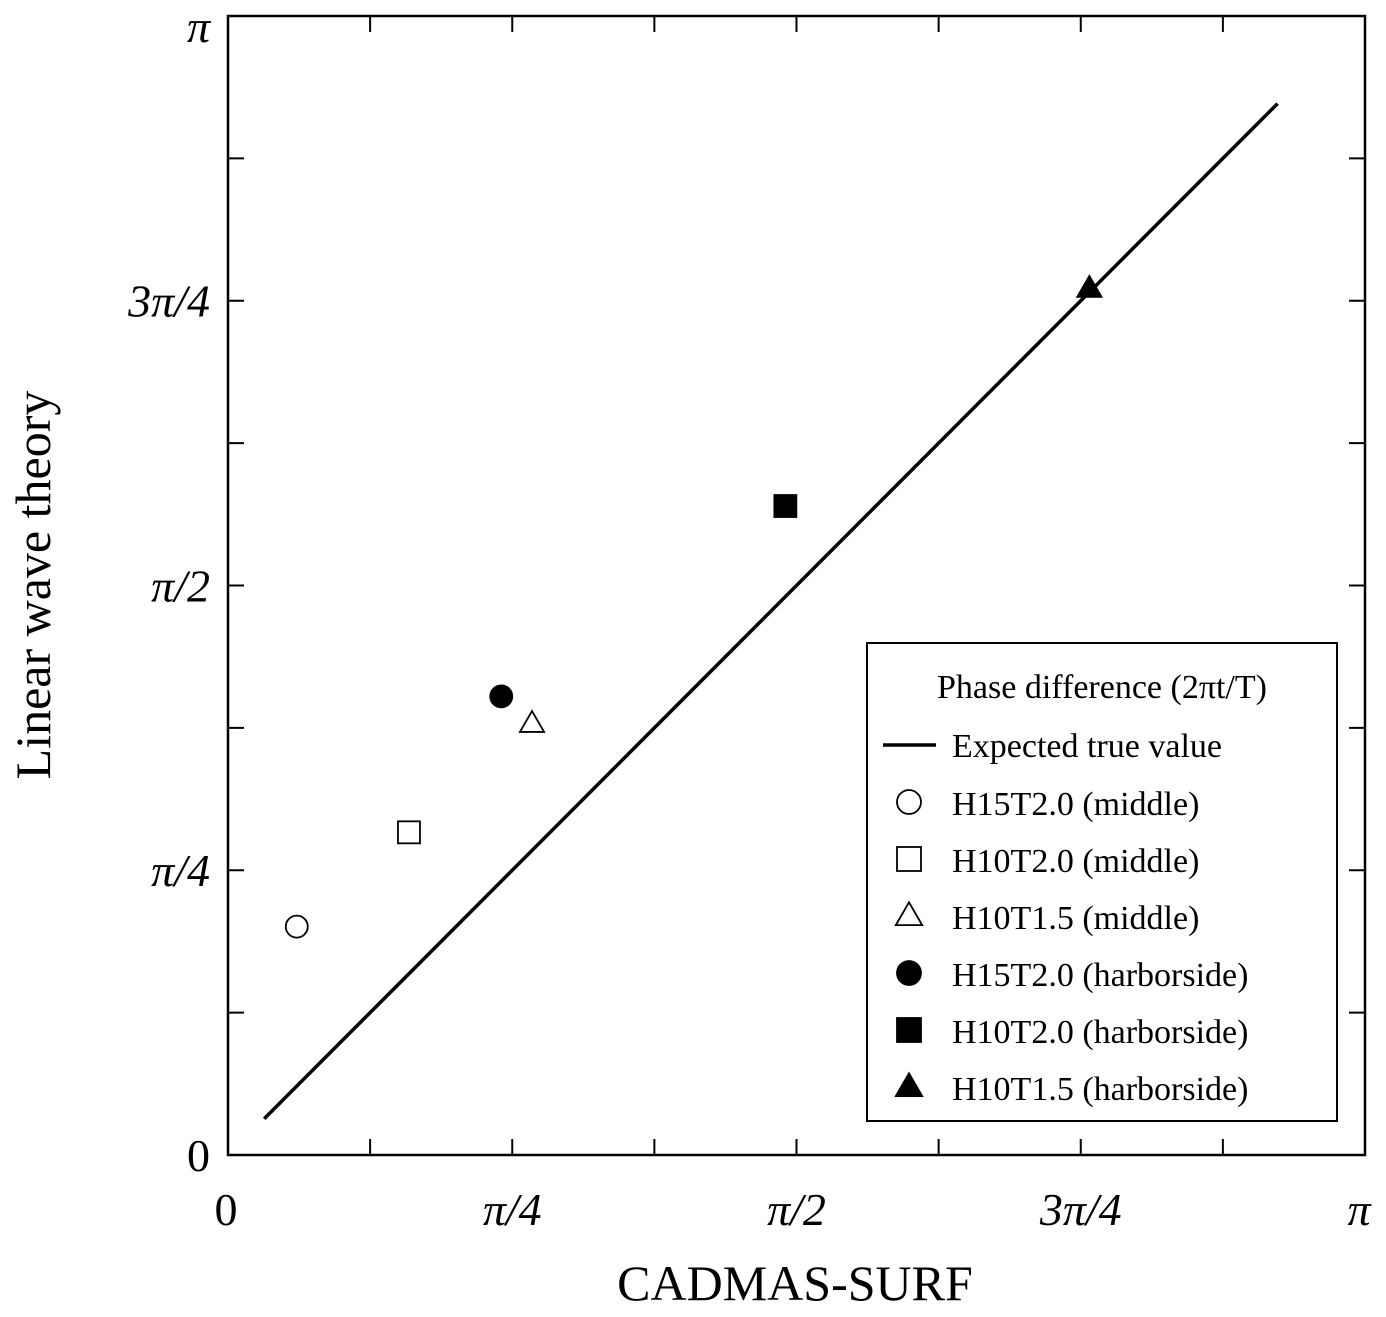 This screenshot has width=1386, height=1317. I want to click on y-axis-title: Linear wave theory, so click(33, 585).